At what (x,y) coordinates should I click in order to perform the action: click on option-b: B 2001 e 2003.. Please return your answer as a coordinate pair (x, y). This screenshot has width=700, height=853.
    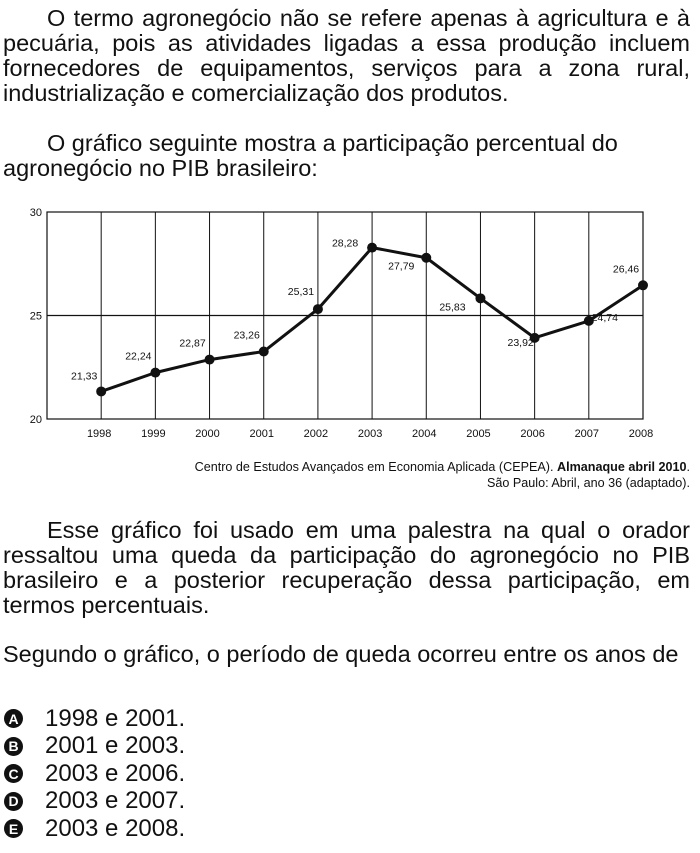
    Looking at the image, I should click on (95, 746).